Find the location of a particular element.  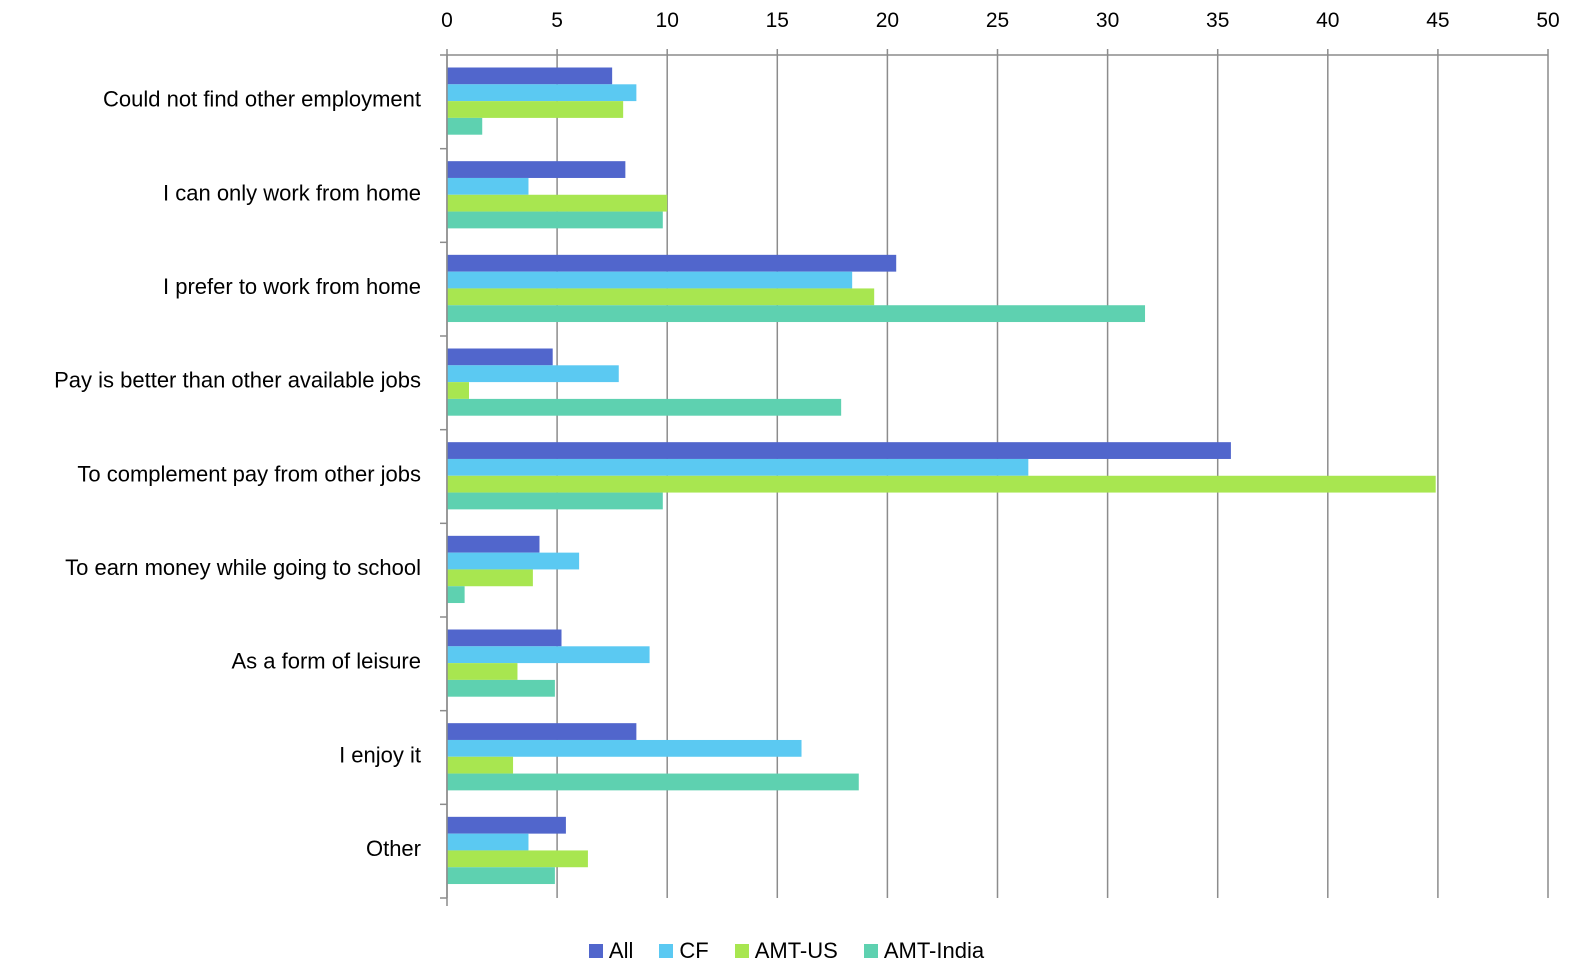

x-tick-label: 10 is located at coordinates (667, 20).